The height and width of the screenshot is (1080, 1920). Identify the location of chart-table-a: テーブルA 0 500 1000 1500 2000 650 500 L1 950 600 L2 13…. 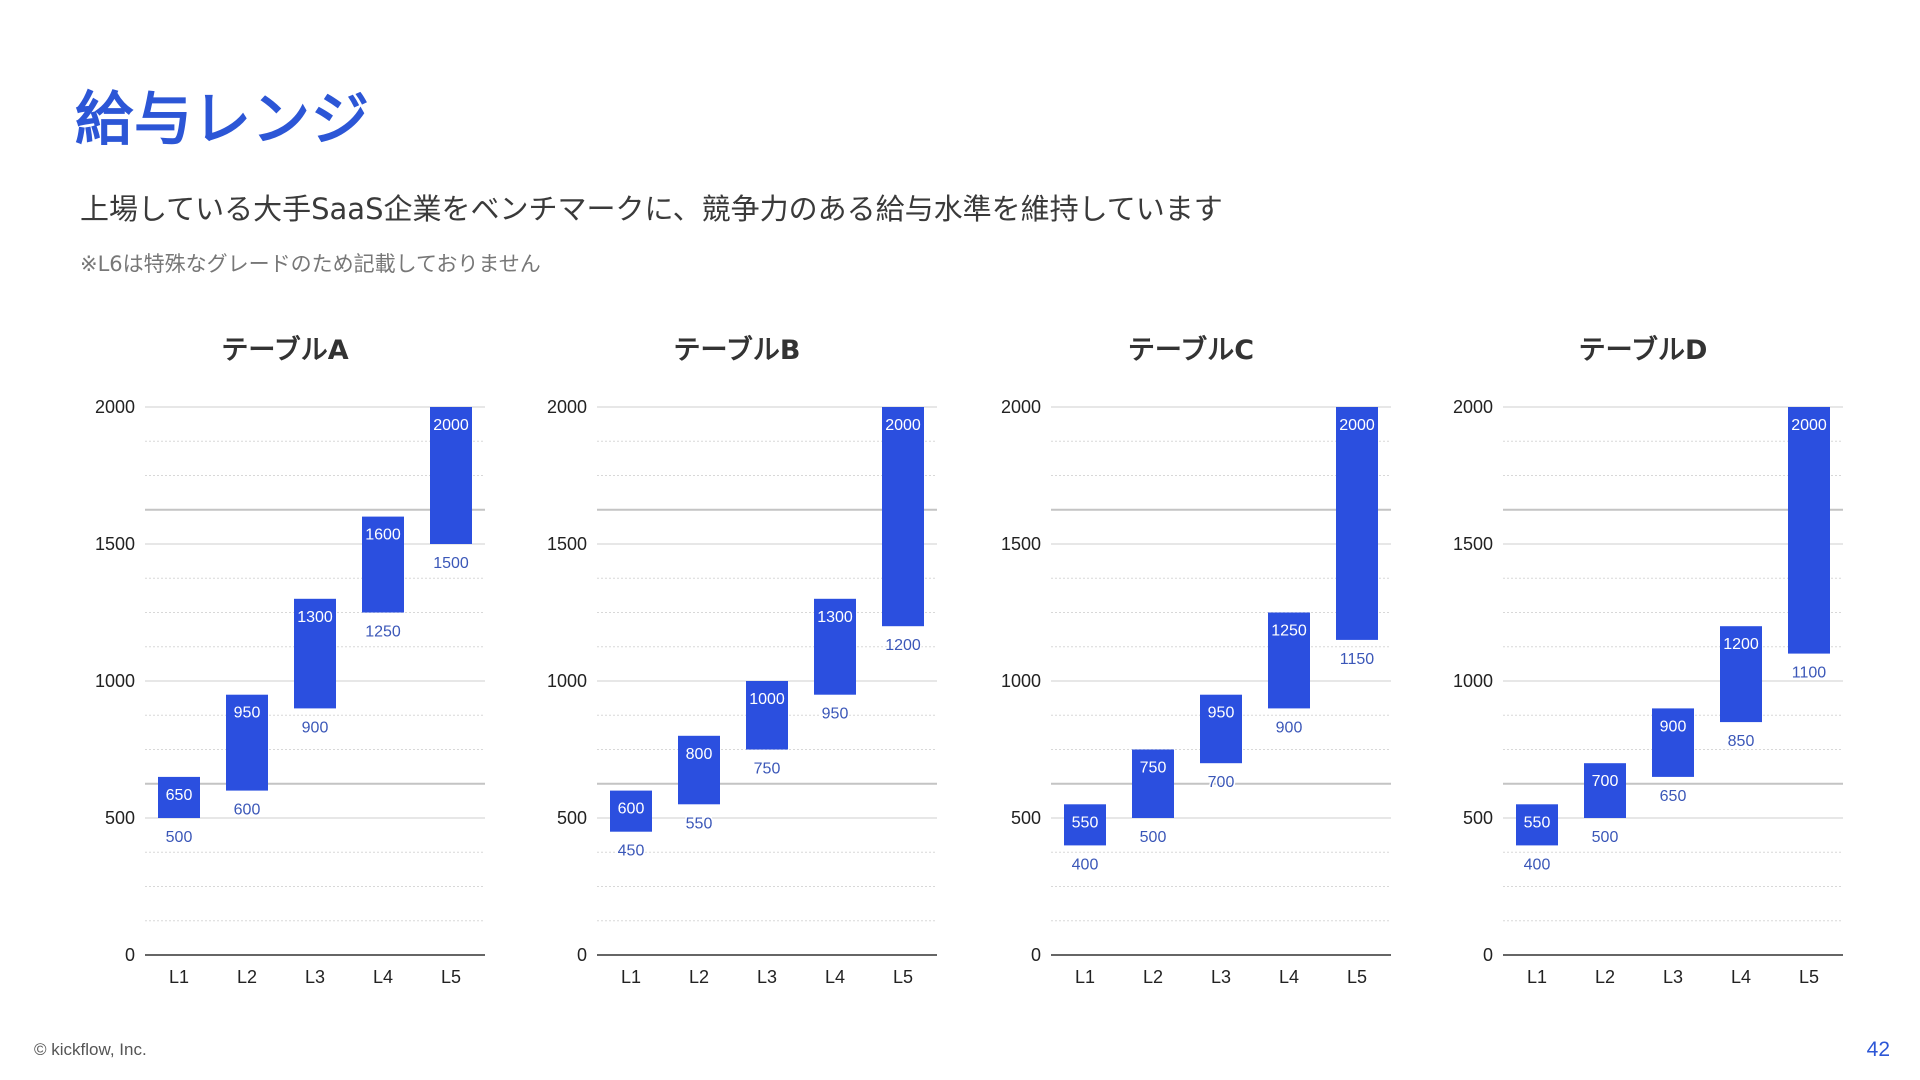
(285, 660).